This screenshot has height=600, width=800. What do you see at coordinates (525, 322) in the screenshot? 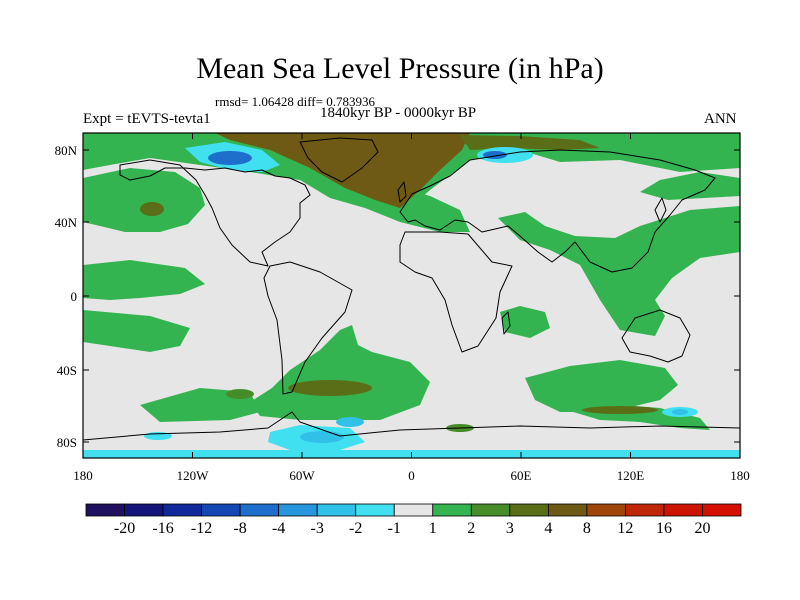
I see `south-indian-ocean` at bounding box center [525, 322].